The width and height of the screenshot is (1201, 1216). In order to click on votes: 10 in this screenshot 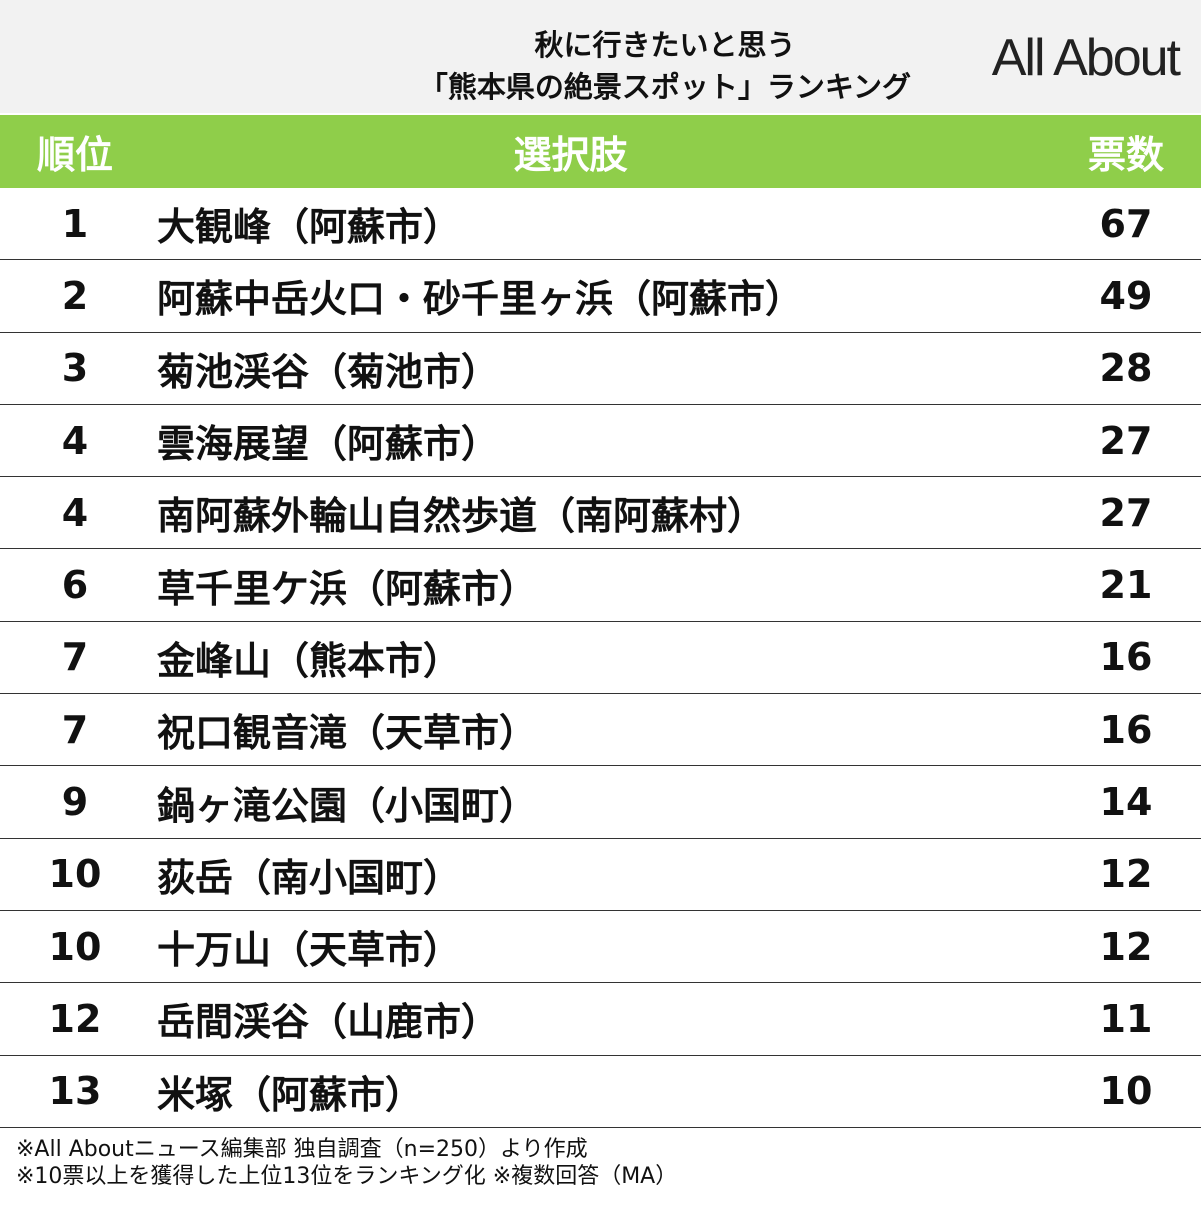, I will do `click(1126, 1091)`.